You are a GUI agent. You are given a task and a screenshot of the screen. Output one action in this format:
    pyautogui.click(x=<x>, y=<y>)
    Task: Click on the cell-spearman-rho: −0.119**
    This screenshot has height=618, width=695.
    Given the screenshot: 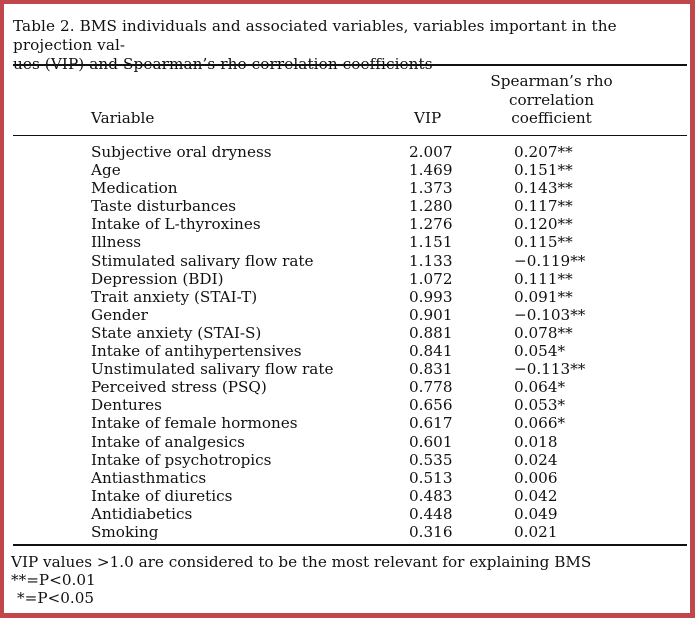 What is the action you would take?
    pyautogui.click(x=550, y=260)
    